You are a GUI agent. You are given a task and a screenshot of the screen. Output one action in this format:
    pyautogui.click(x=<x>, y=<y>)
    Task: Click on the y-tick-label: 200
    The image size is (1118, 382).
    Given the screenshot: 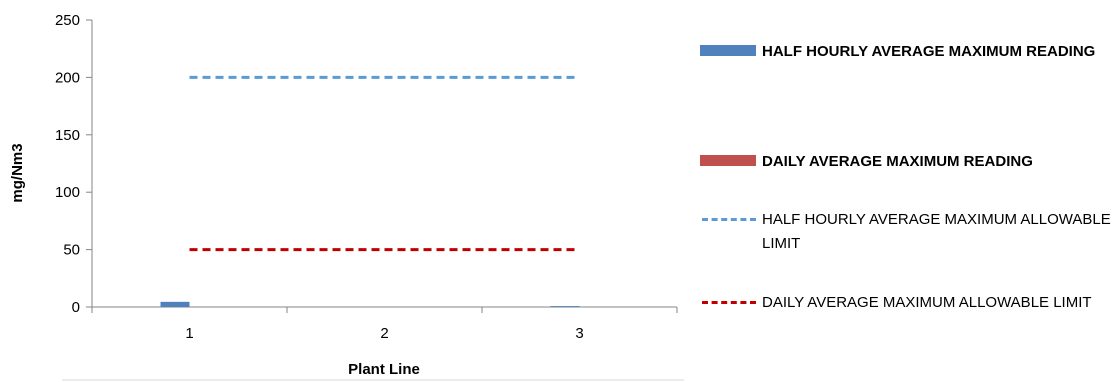 What is the action you would take?
    pyautogui.click(x=67, y=77)
    